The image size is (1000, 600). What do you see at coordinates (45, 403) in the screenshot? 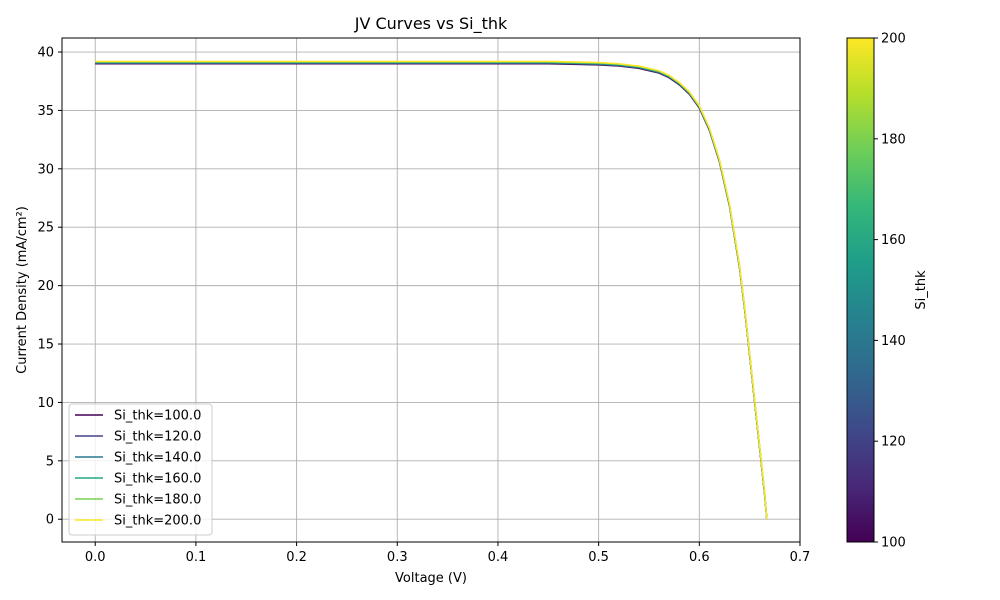
I see `y-tick-label: 10` at bounding box center [45, 403].